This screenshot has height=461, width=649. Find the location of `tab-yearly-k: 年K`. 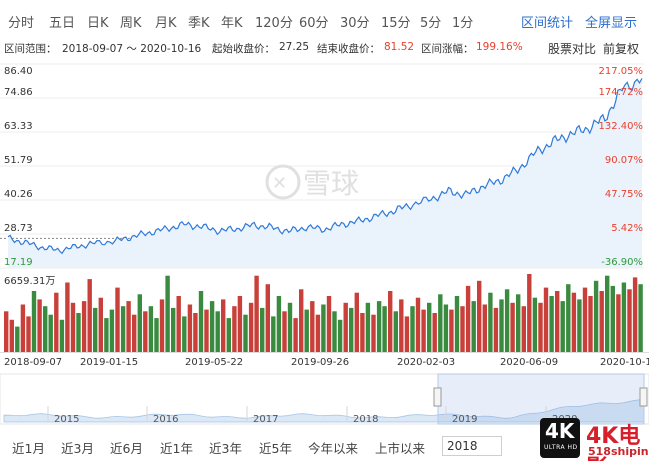

tab-yearly-k: 年K is located at coordinates (232, 23).